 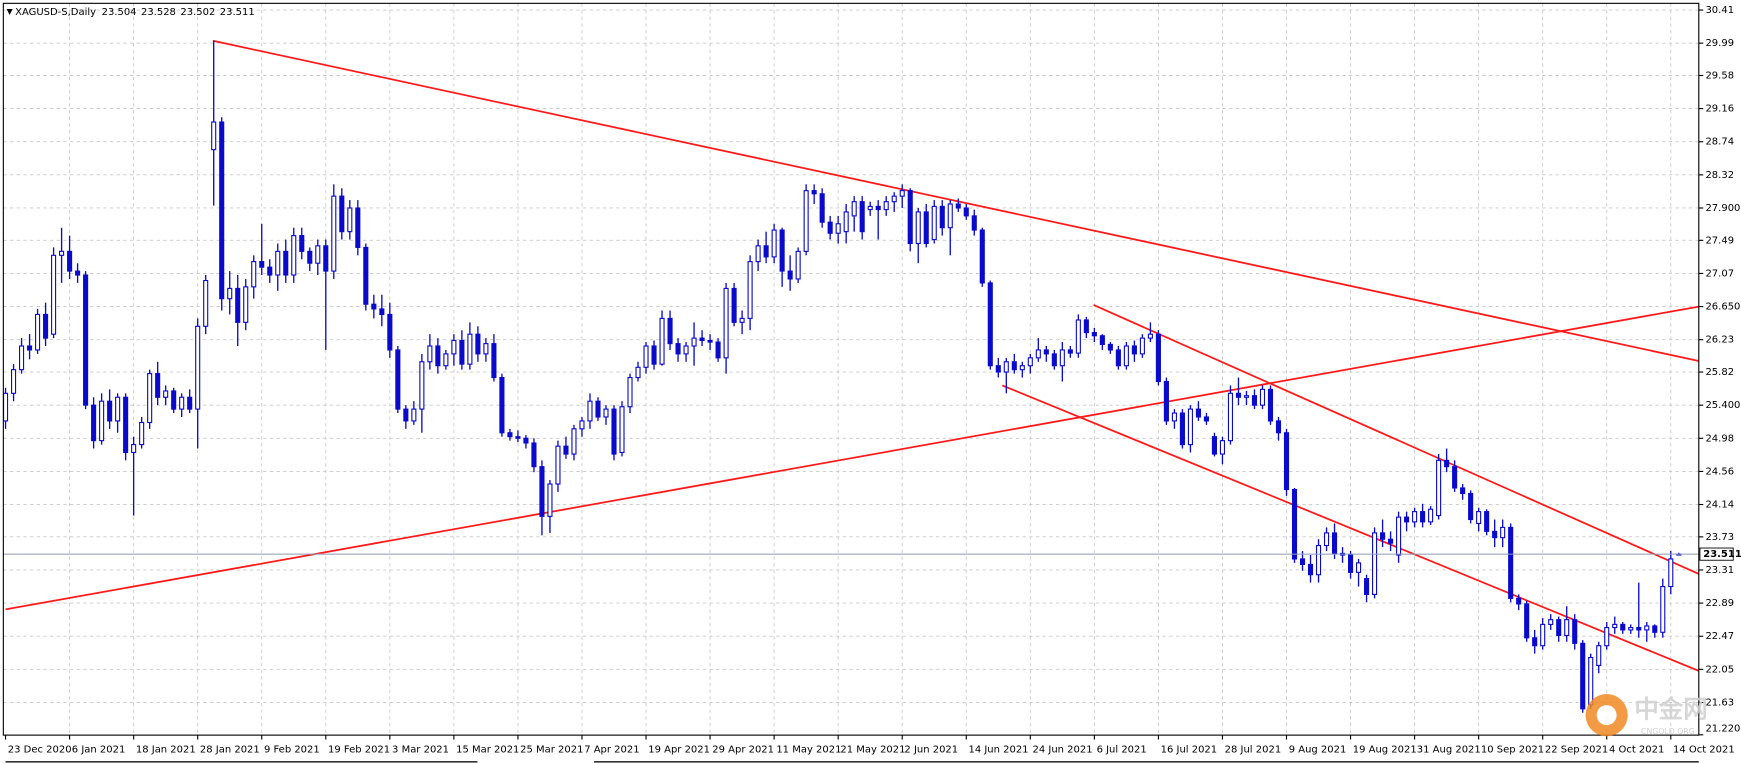 I want to click on x-tick-label: 21 May 2021, so click(x=872, y=750).